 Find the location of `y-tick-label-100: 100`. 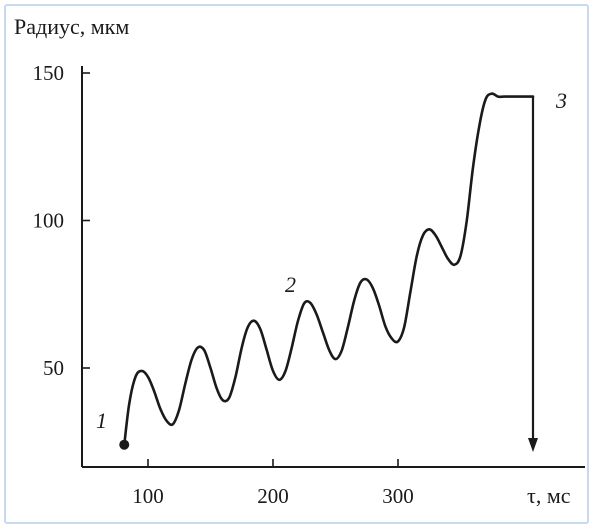

y-tick-label-100: 100 is located at coordinates (49, 221).